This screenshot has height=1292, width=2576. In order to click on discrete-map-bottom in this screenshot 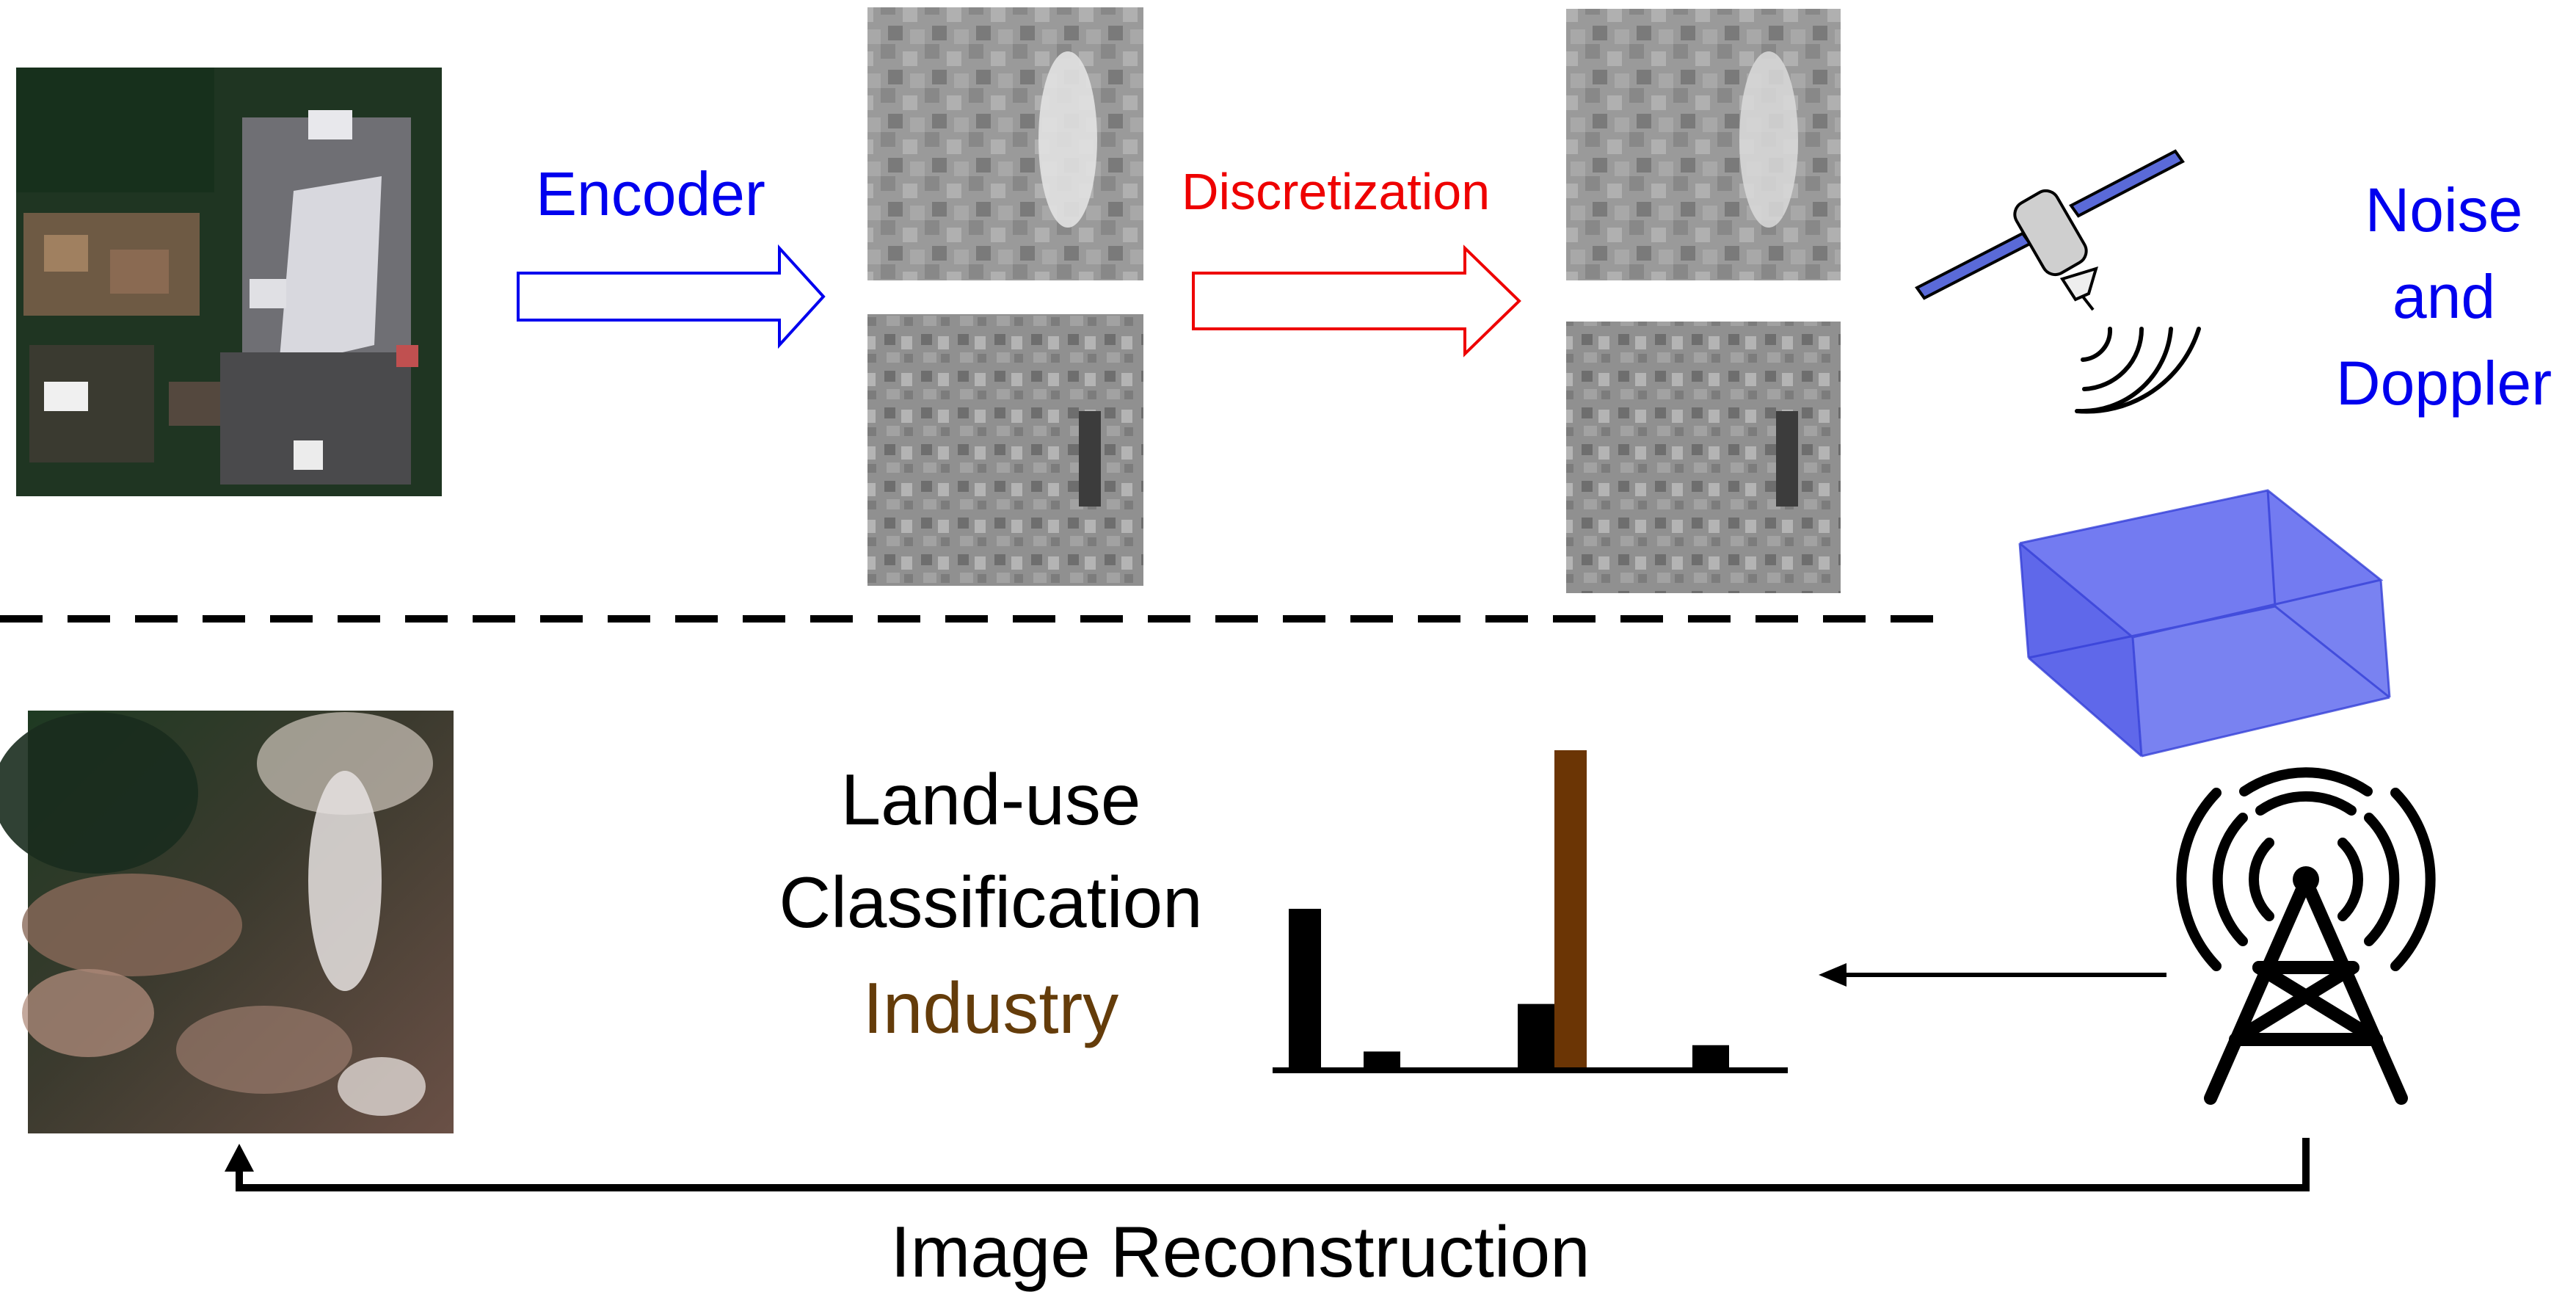, I will do `click(1703, 457)`.